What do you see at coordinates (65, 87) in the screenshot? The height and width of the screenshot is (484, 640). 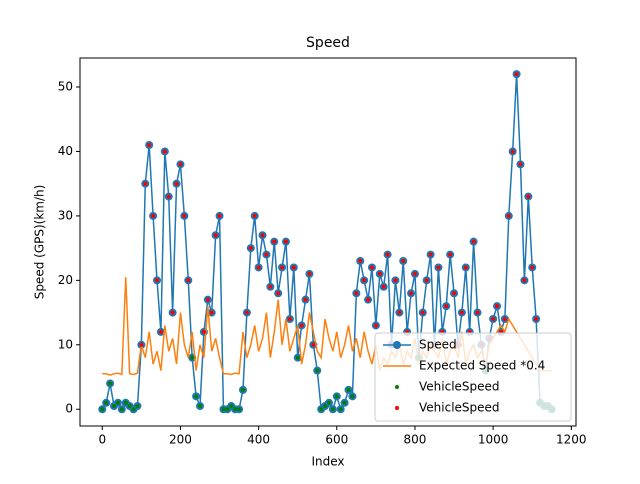 I see `y-tick-label: 50` at bounding box center [65, 87].